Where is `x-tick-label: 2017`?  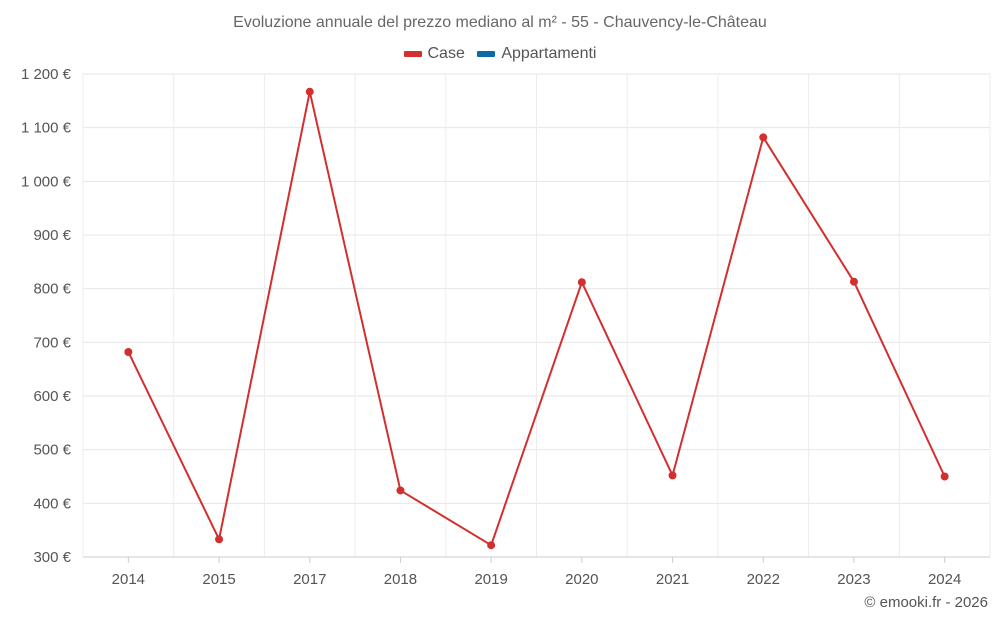
x-tick-label: 2017 is located at coordinates (309, 579).